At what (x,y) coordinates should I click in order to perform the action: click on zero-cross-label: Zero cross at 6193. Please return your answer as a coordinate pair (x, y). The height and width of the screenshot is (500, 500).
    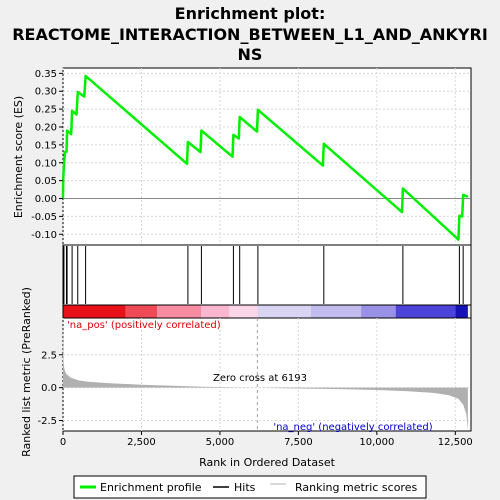
    Looking at the image, I should click on (260, 378).